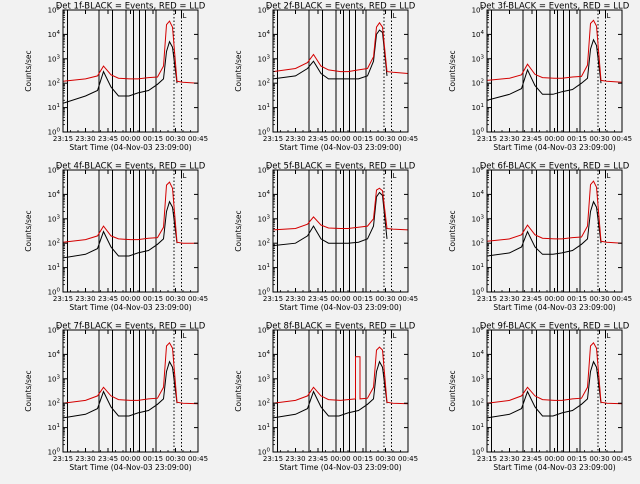  I want to click on y-tick-label: 104, so click(54, 34).